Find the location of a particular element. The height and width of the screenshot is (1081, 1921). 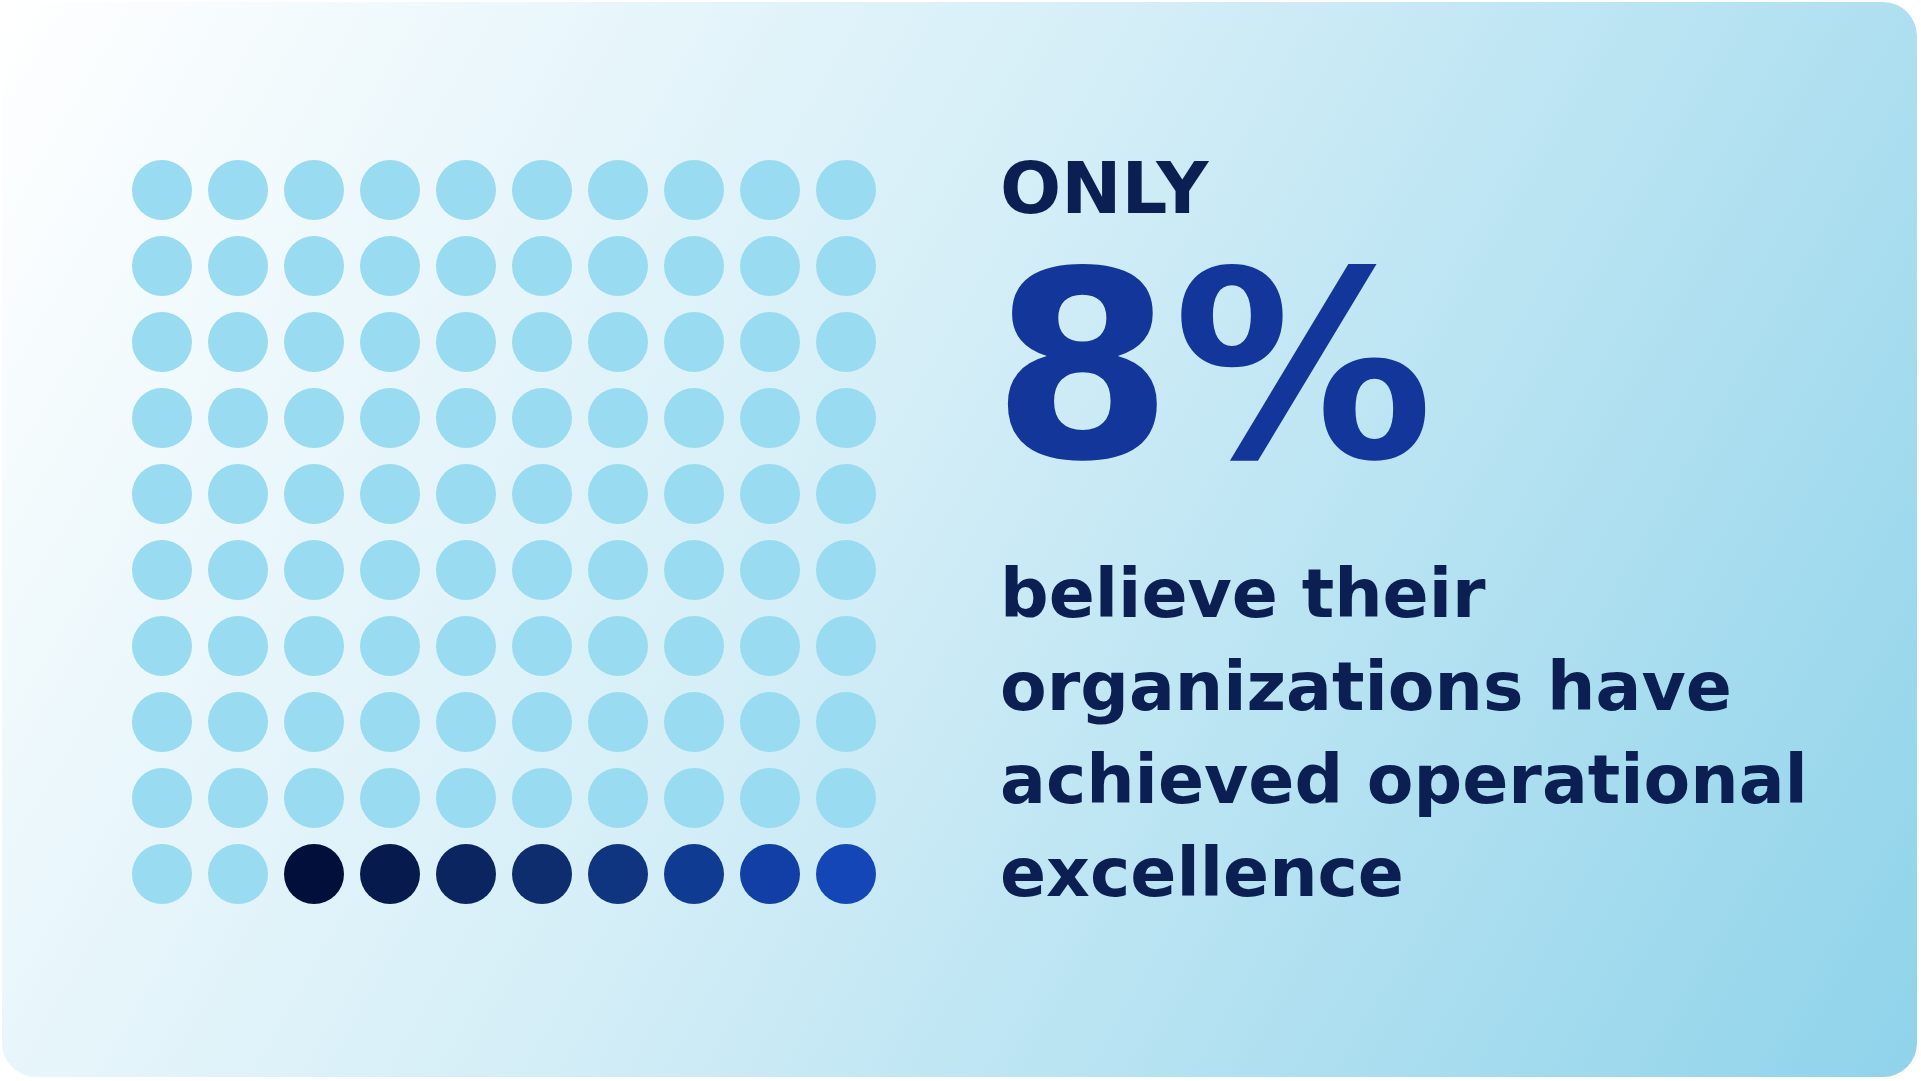

text: believe their organizations have achieved operational excellence is located at coordinates (1404, 733).